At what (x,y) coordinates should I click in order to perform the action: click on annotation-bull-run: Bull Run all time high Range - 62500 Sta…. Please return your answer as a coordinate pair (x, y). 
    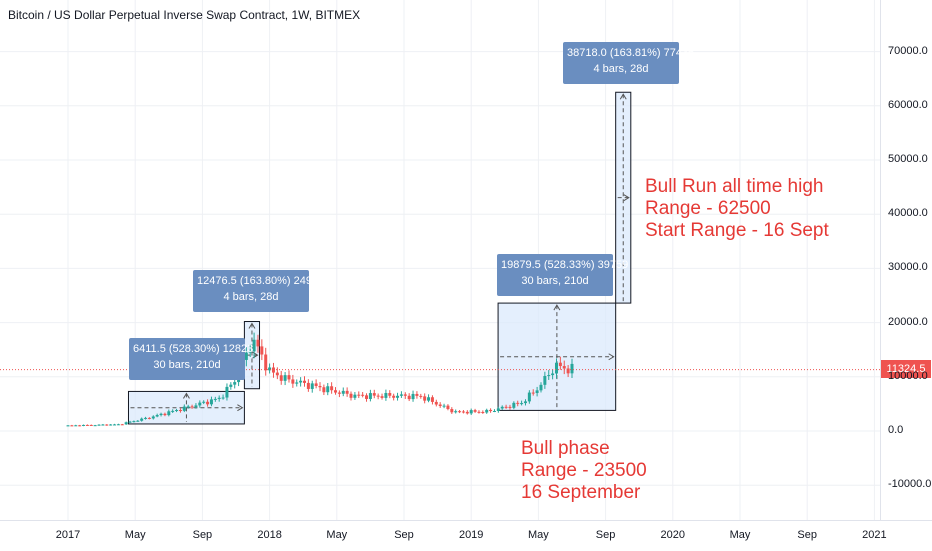
    Looking at the image, I should click on (737, 209).